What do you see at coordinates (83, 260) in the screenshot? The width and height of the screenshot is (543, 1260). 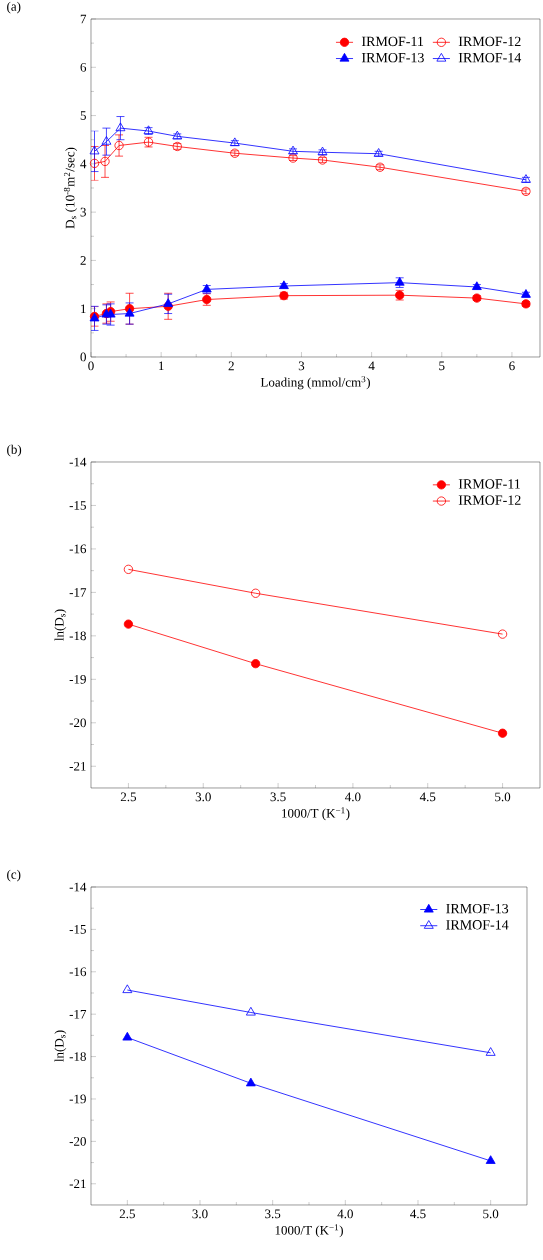 I see `y-tick-label: 2` at bounding box center [83, 260].